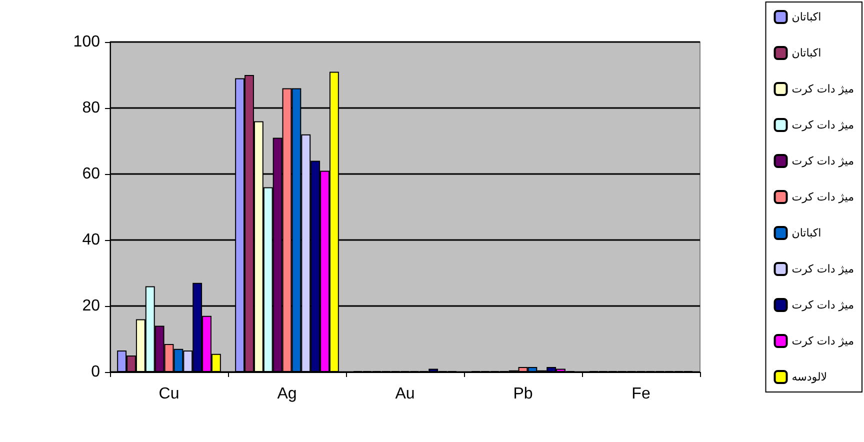 This screenshot has width=864, height=442. What do you see at coordinates (91, 108) in the screenshot?
I see `y-tick-label: 80` at bounding box center [91, 108].